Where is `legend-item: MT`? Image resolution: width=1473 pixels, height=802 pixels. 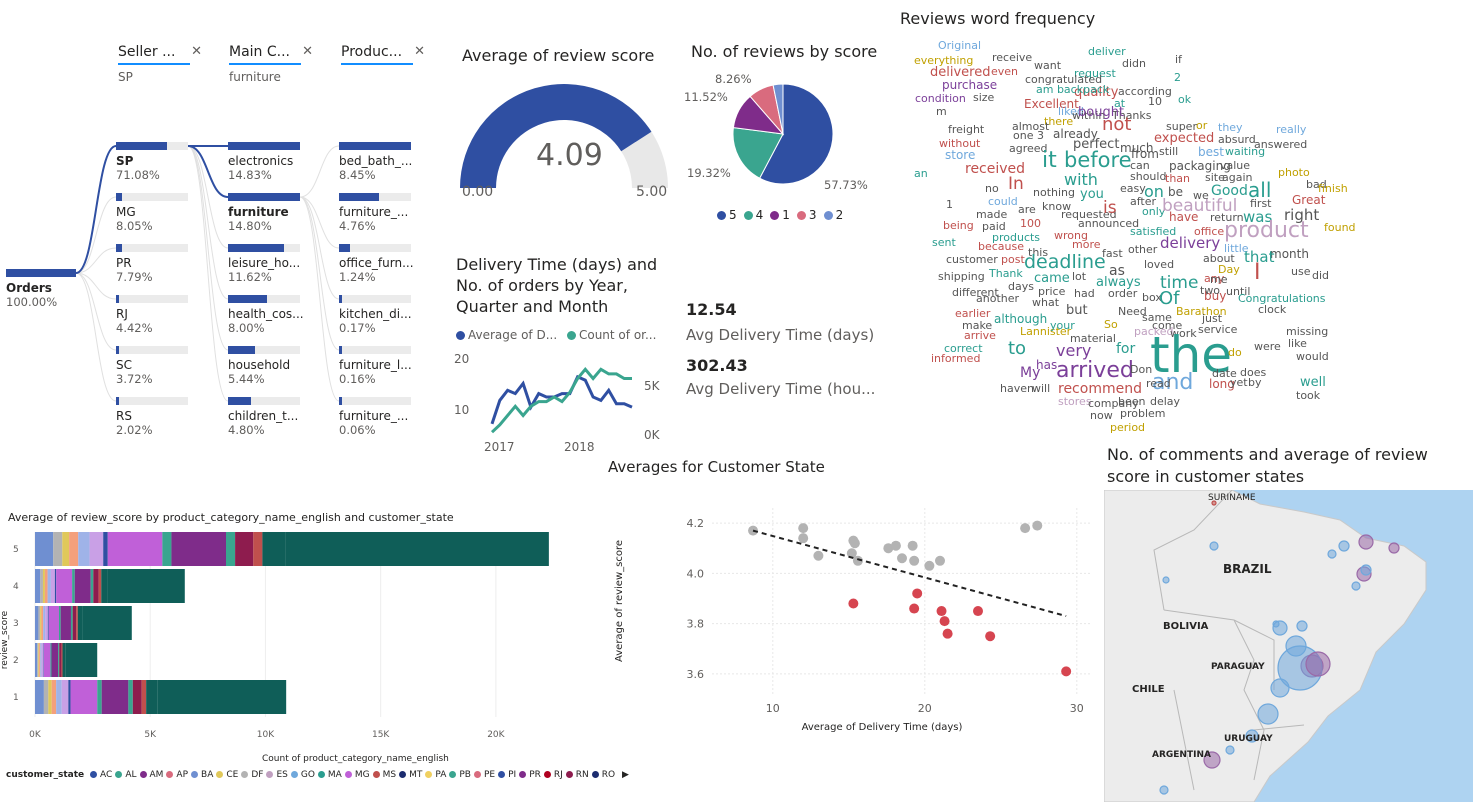 legend-item: MT is located at coordinates (410, 775).